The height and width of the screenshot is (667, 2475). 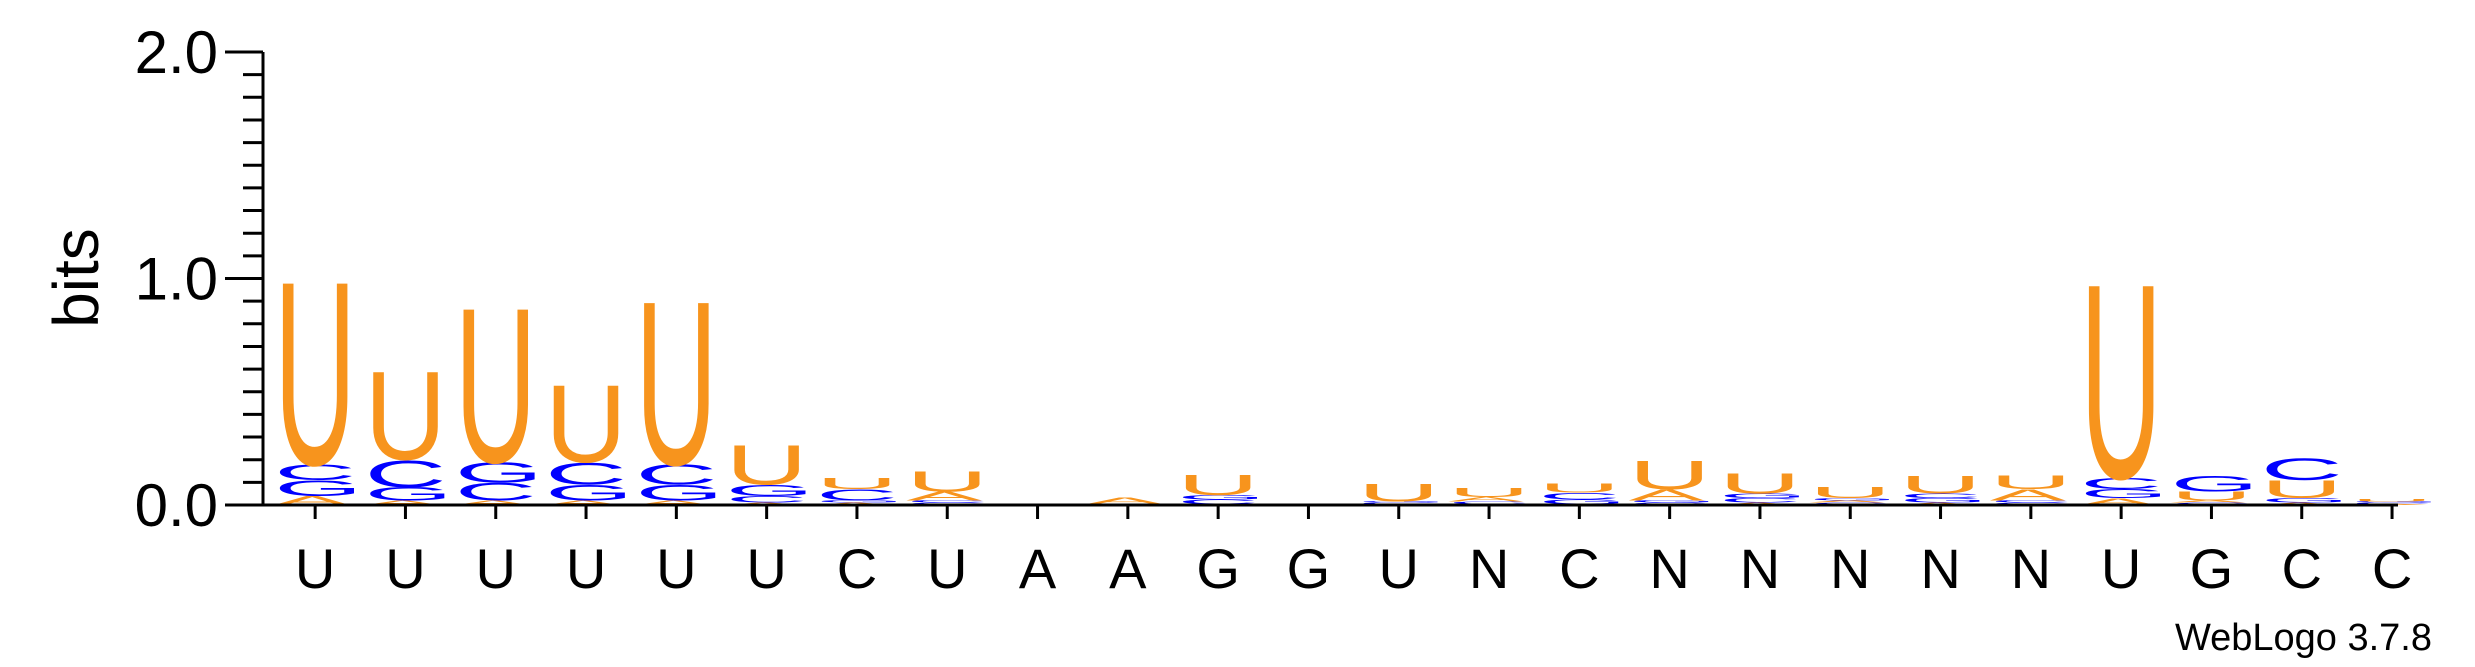 What do you see at coordinates (76, 278) in the screenshot?
I see `y-axis-label: bits` at bounding box center [76, 278].